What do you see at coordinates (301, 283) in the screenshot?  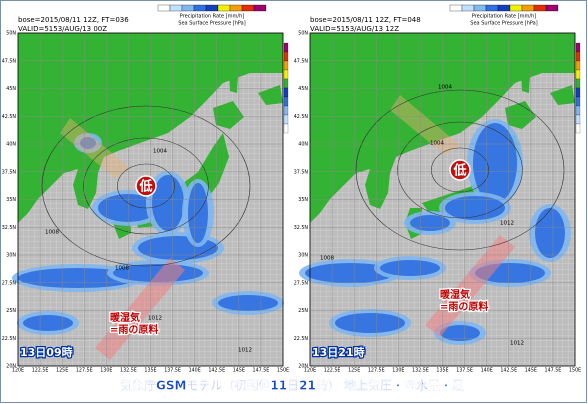 I see `lat-label: 27.5N` at bounding box center [301, 283].